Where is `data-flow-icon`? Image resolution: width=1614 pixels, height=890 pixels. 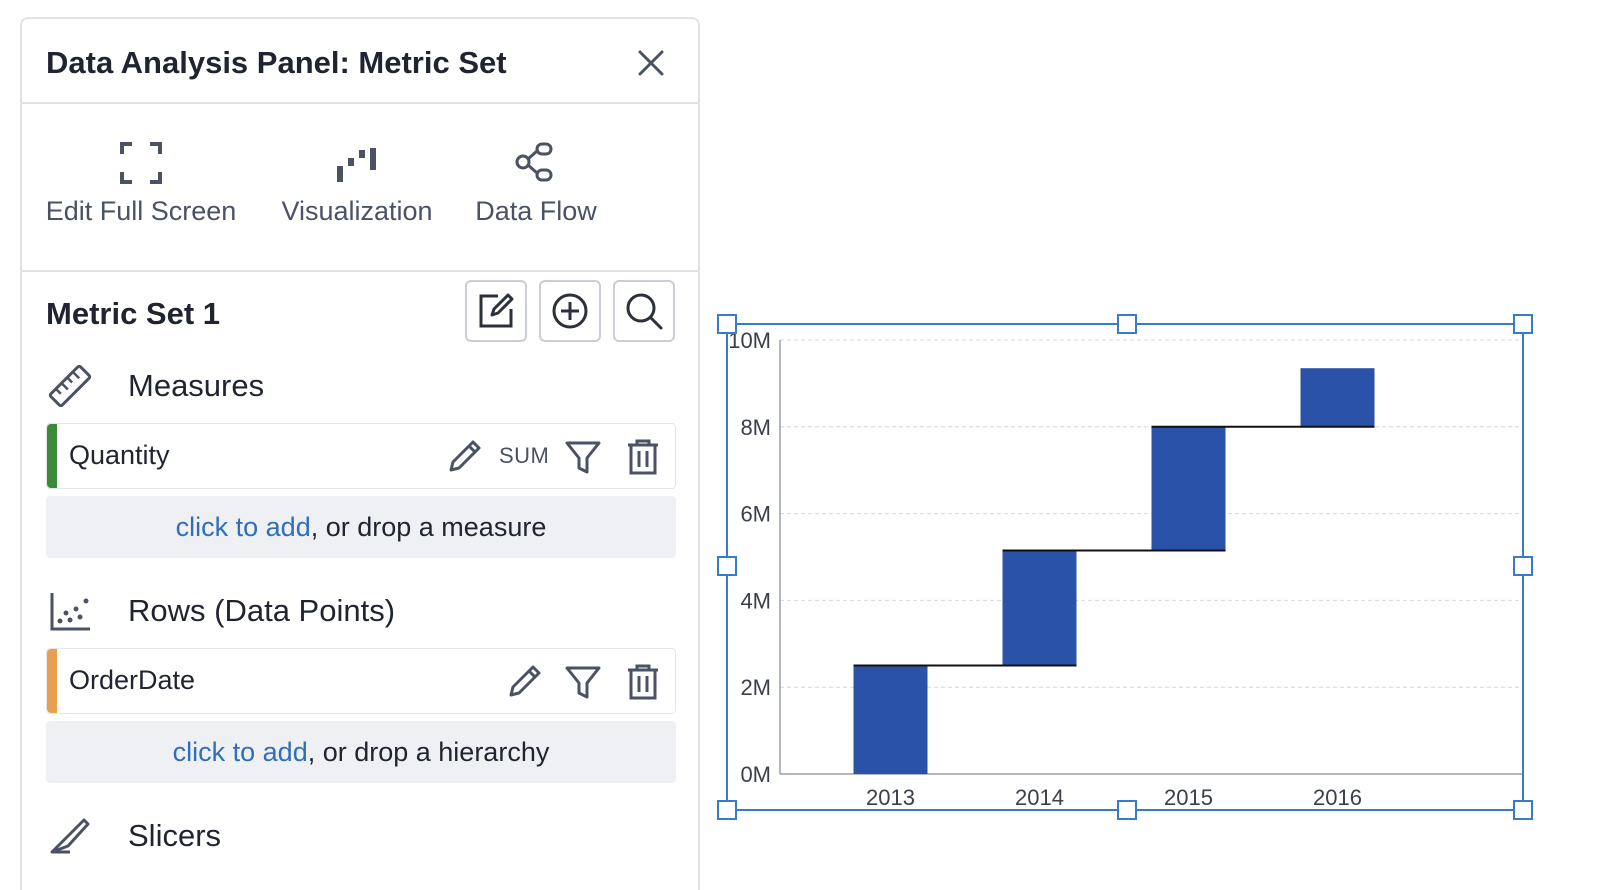
data-flow-icon is located at coordinates (534, 162).